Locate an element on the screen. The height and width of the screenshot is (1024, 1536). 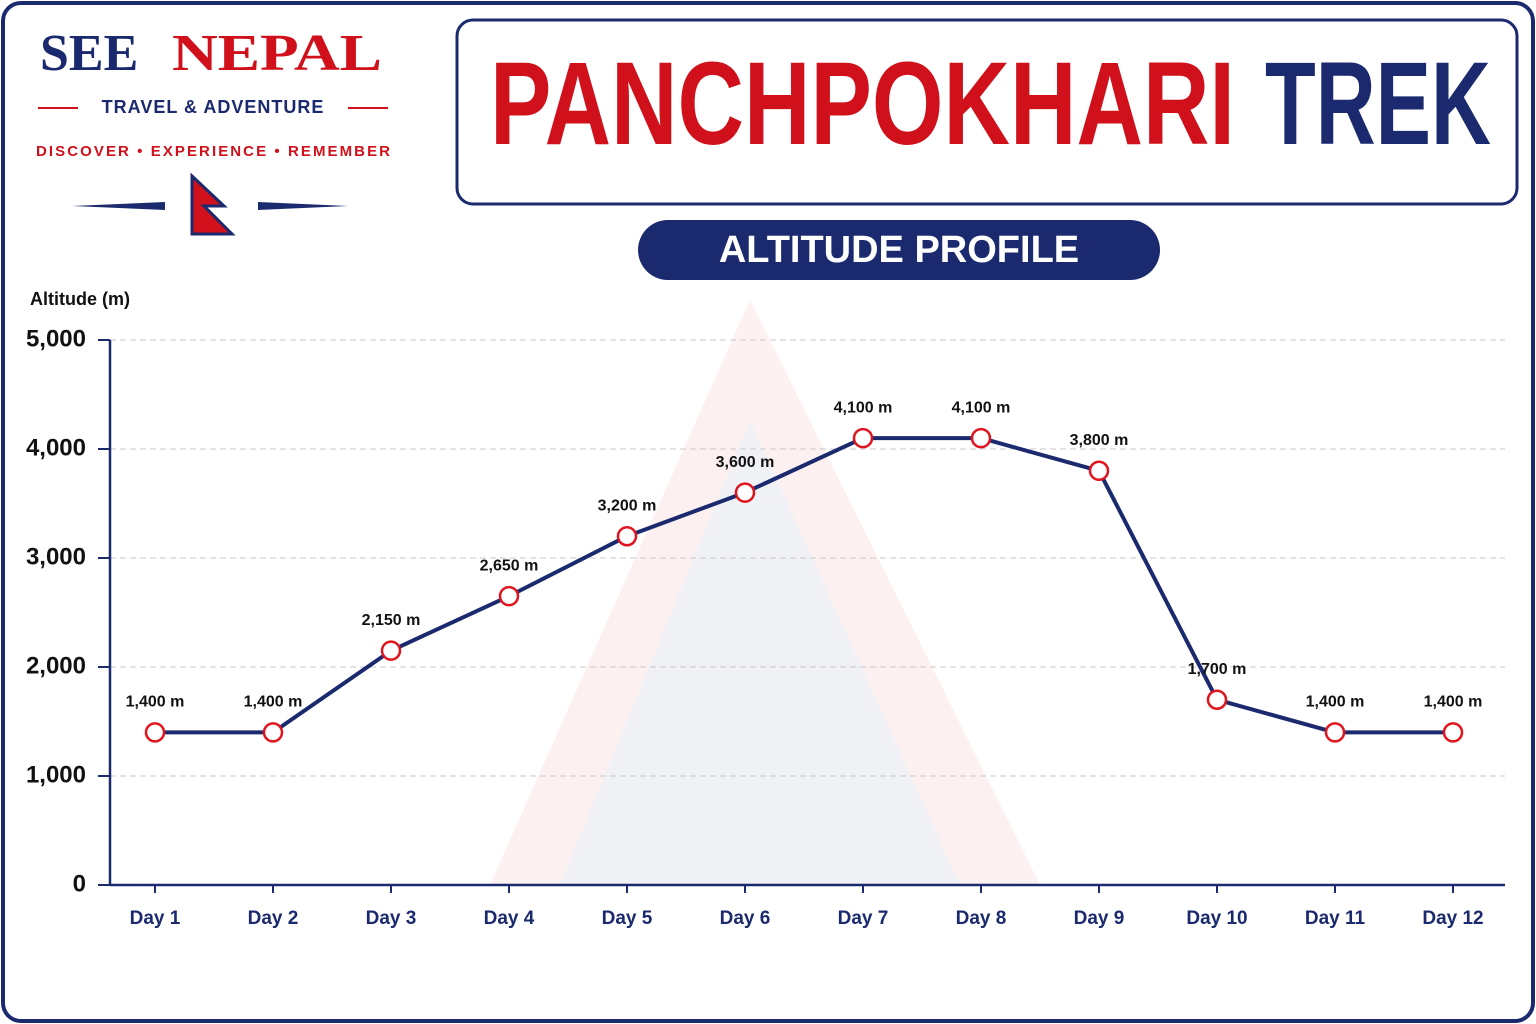
value-label: 3,200 m is located at coordinates (627, 505).